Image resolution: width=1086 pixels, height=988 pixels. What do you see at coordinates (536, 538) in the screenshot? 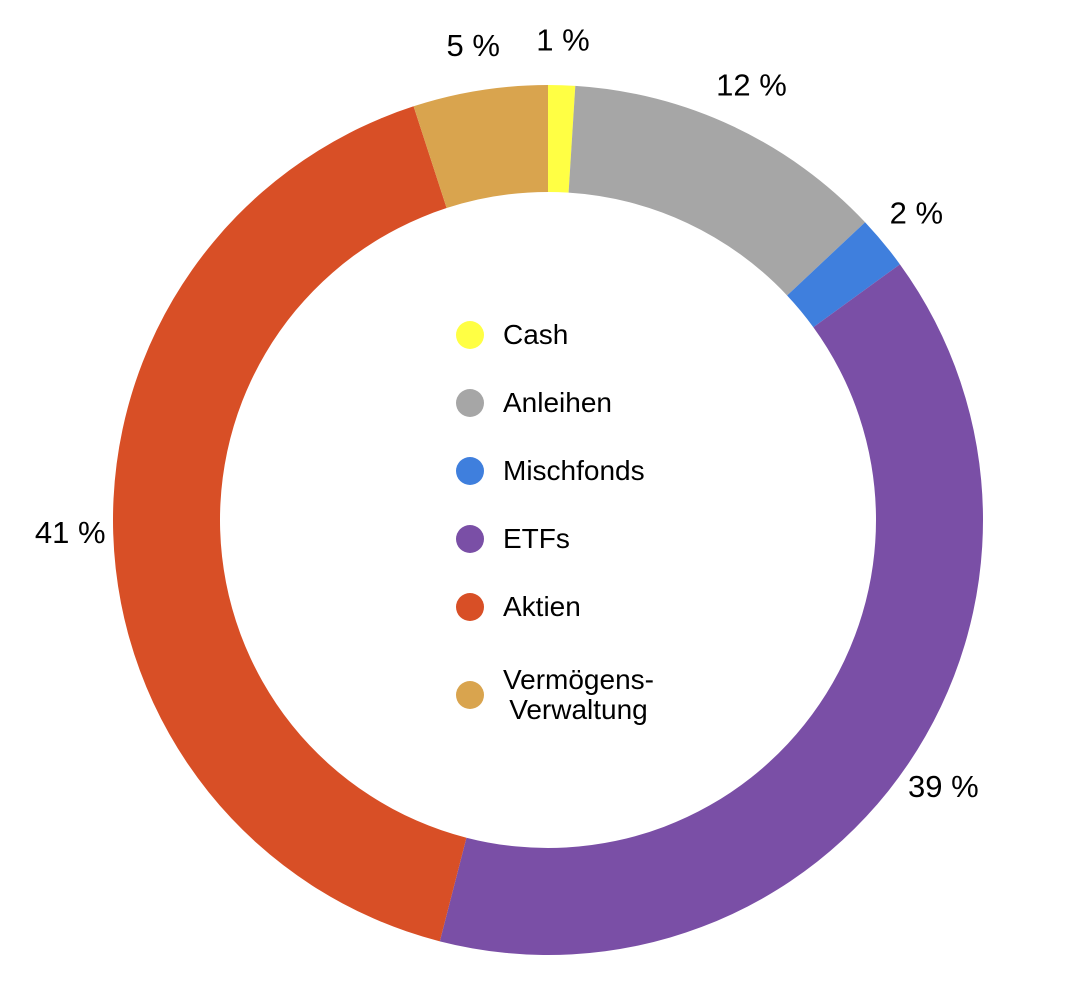
I see `legend-label: ETFs` at bounding box center [536, 538].